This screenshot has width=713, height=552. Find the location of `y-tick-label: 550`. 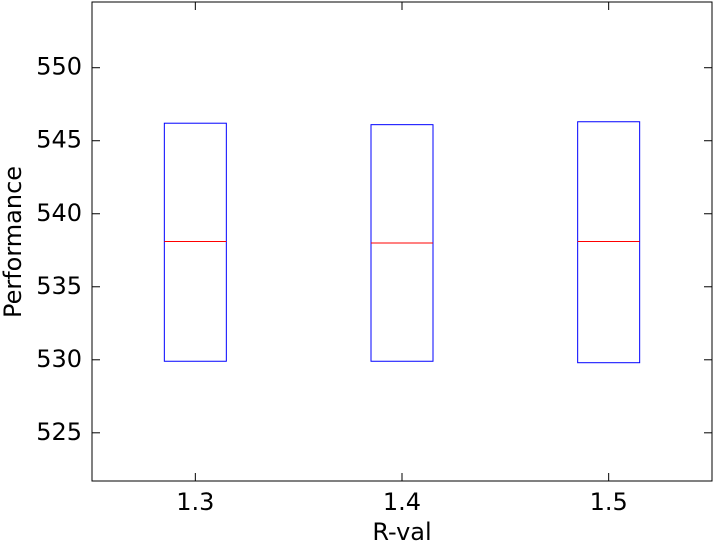

y-tick-label: 550 is located at coordinates (59, 67).